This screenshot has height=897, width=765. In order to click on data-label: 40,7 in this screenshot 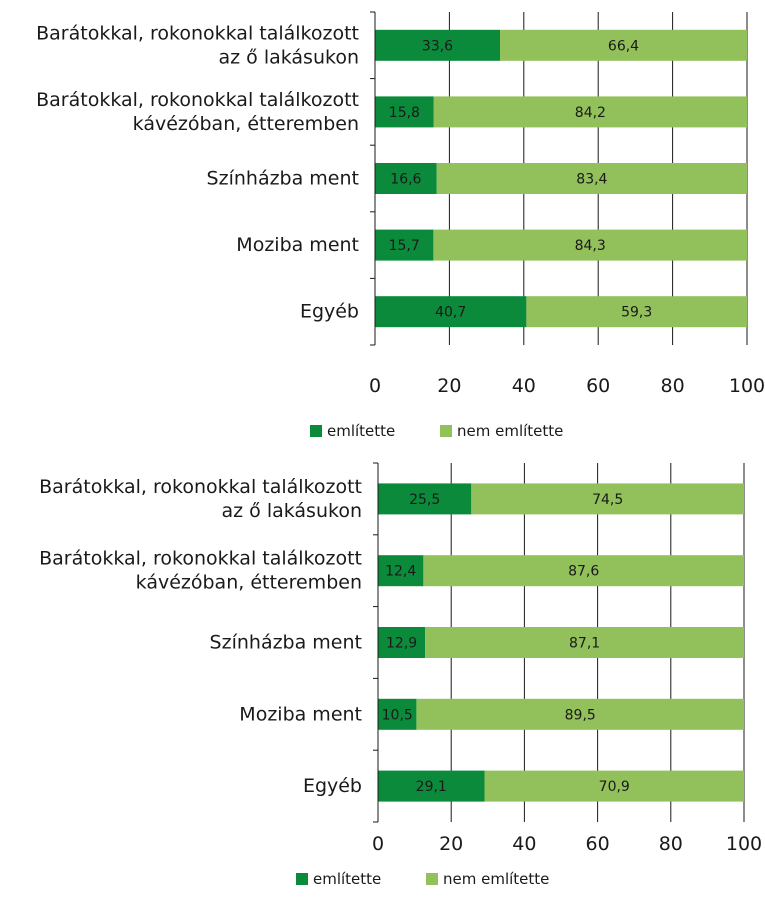, I will do `click(450, 313)`.